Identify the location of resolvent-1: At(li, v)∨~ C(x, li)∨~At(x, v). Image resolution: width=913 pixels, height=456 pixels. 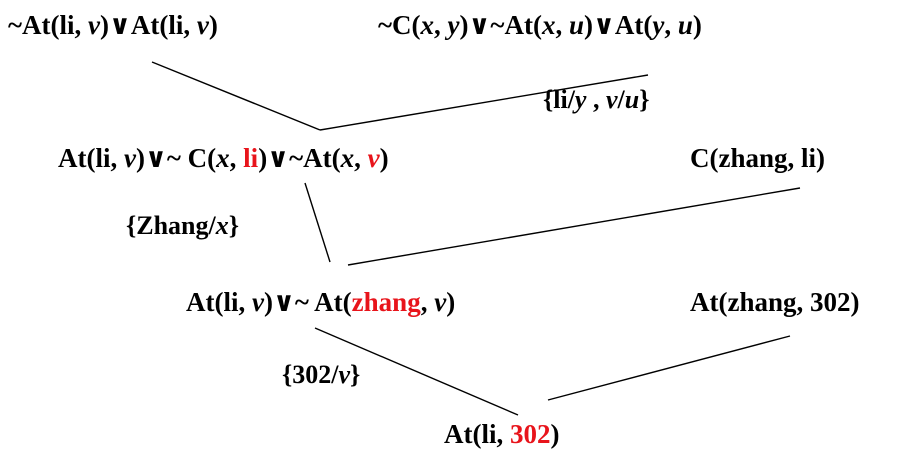
(223, 158).